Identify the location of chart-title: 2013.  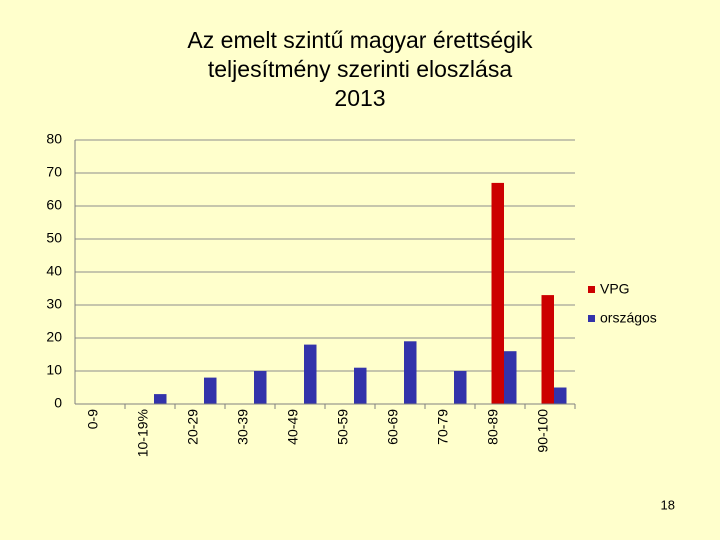
(359, 98).